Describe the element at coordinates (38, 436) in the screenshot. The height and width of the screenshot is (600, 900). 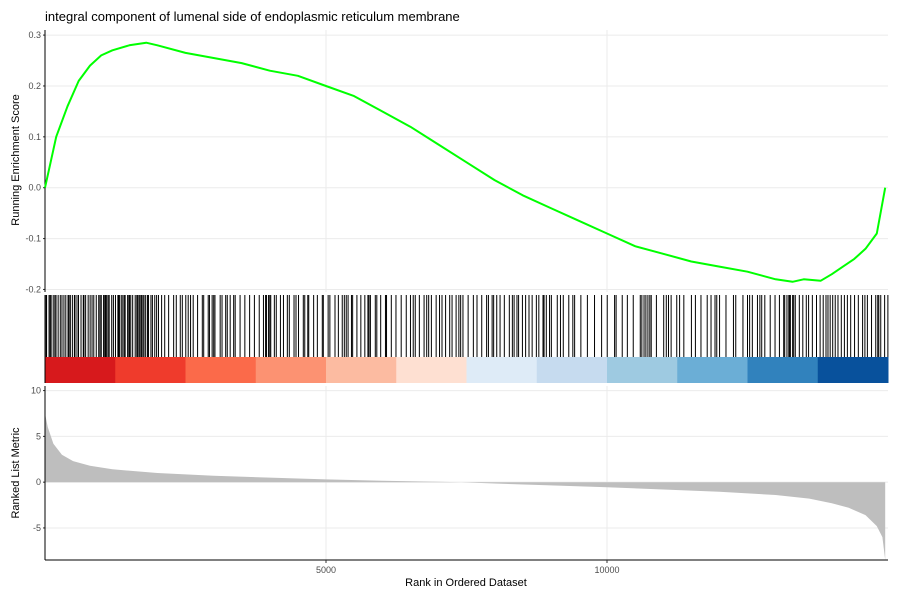
I see `y-tick-label: 5` at that location.